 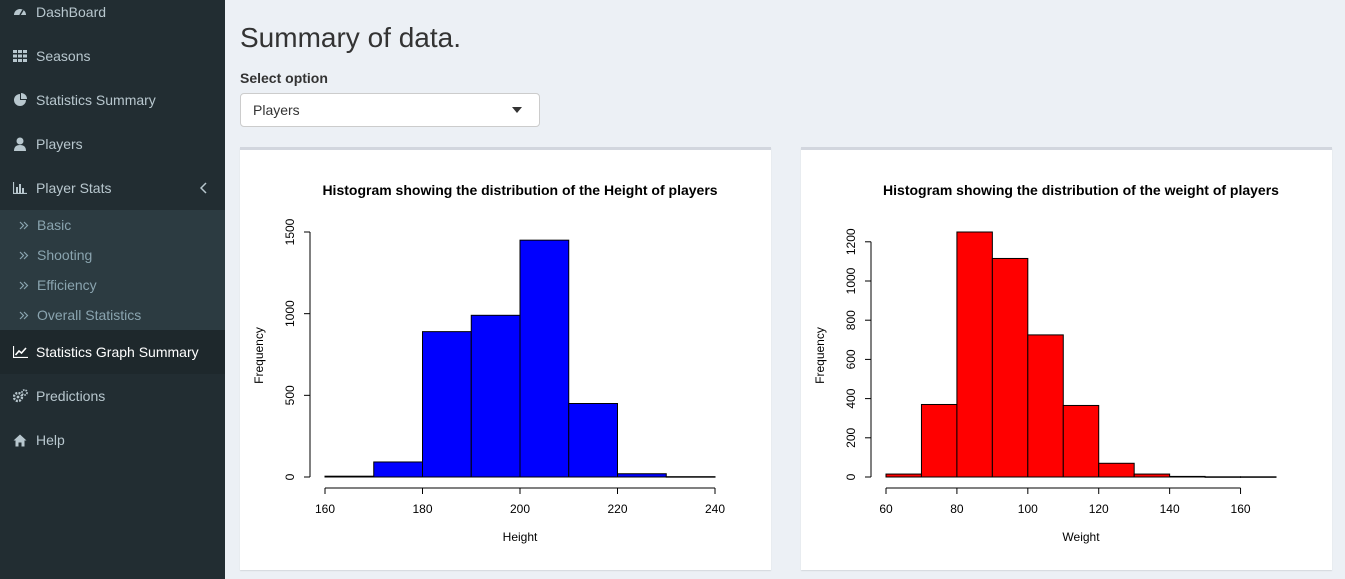 What do you see at coordinates (50, 440) in the screenshot?
I see `sidebar-item-label: Help` at bounding box center [50, 440].